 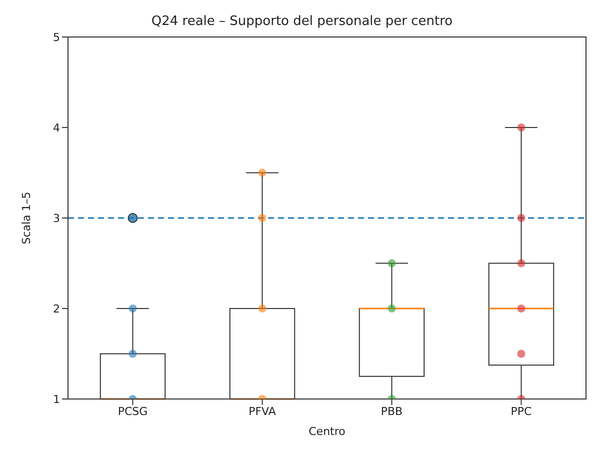 I want to click on y-tick-label: 4, so click(x=56, y=127).